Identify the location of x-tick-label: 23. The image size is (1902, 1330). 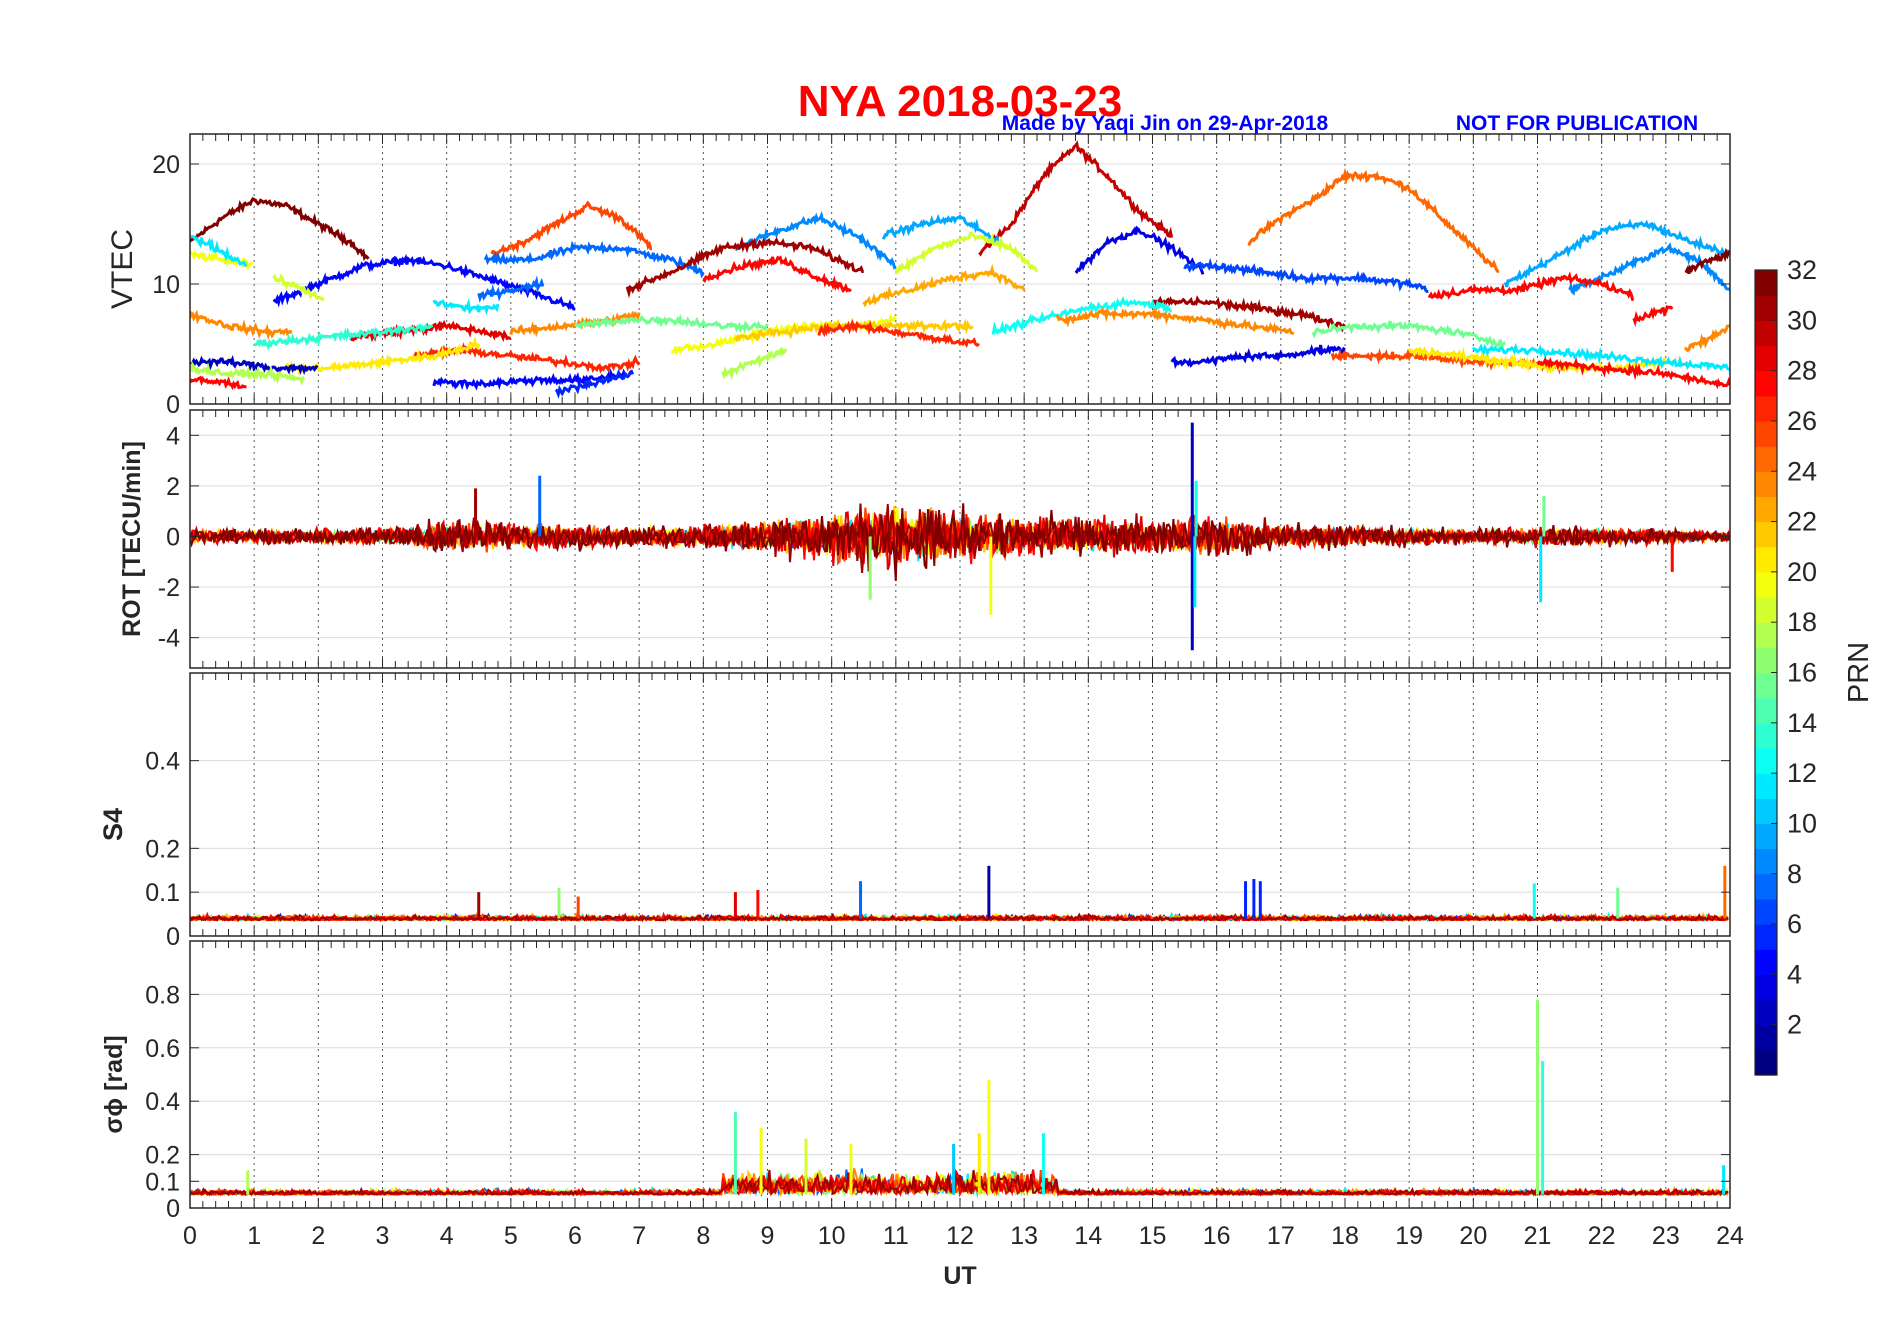
(1666, 1236).